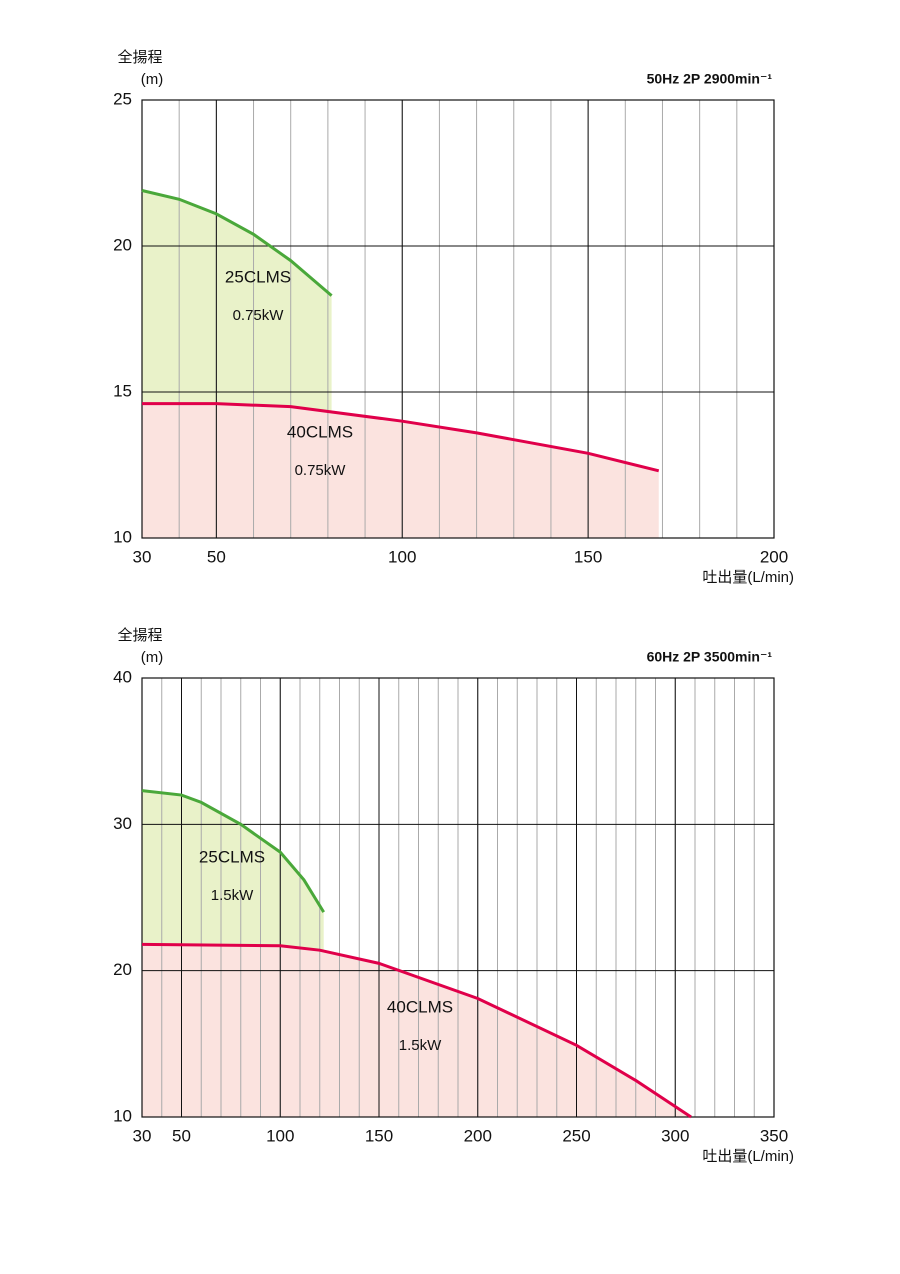  Describe the element at coordinates (122, 823) in the screenshot. I see `y-tick-label: 30` at that location.